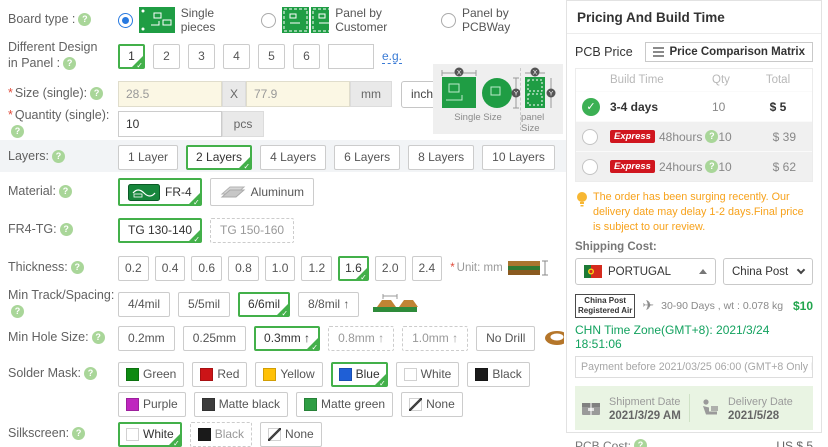  Describe the element at coordinates (498, 374) in the screenshot. I see `option-mask-black: Black` at that location.